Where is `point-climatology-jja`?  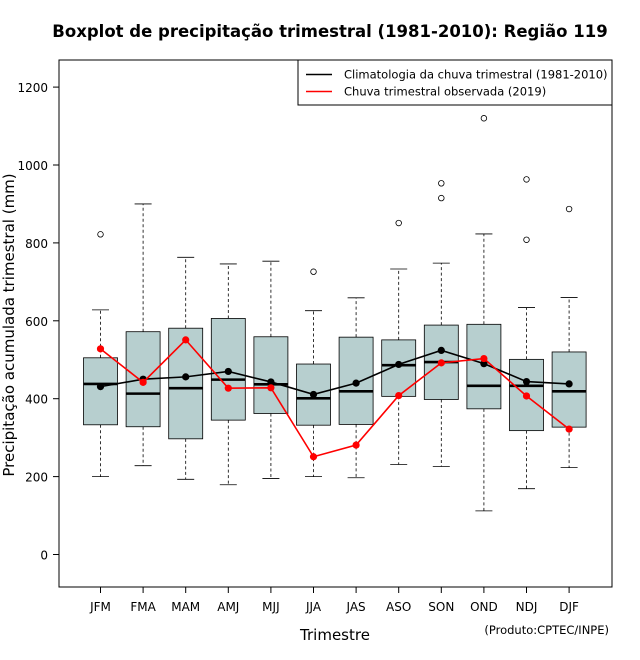 point-climatology-jja is located at coordinates (313, 394).